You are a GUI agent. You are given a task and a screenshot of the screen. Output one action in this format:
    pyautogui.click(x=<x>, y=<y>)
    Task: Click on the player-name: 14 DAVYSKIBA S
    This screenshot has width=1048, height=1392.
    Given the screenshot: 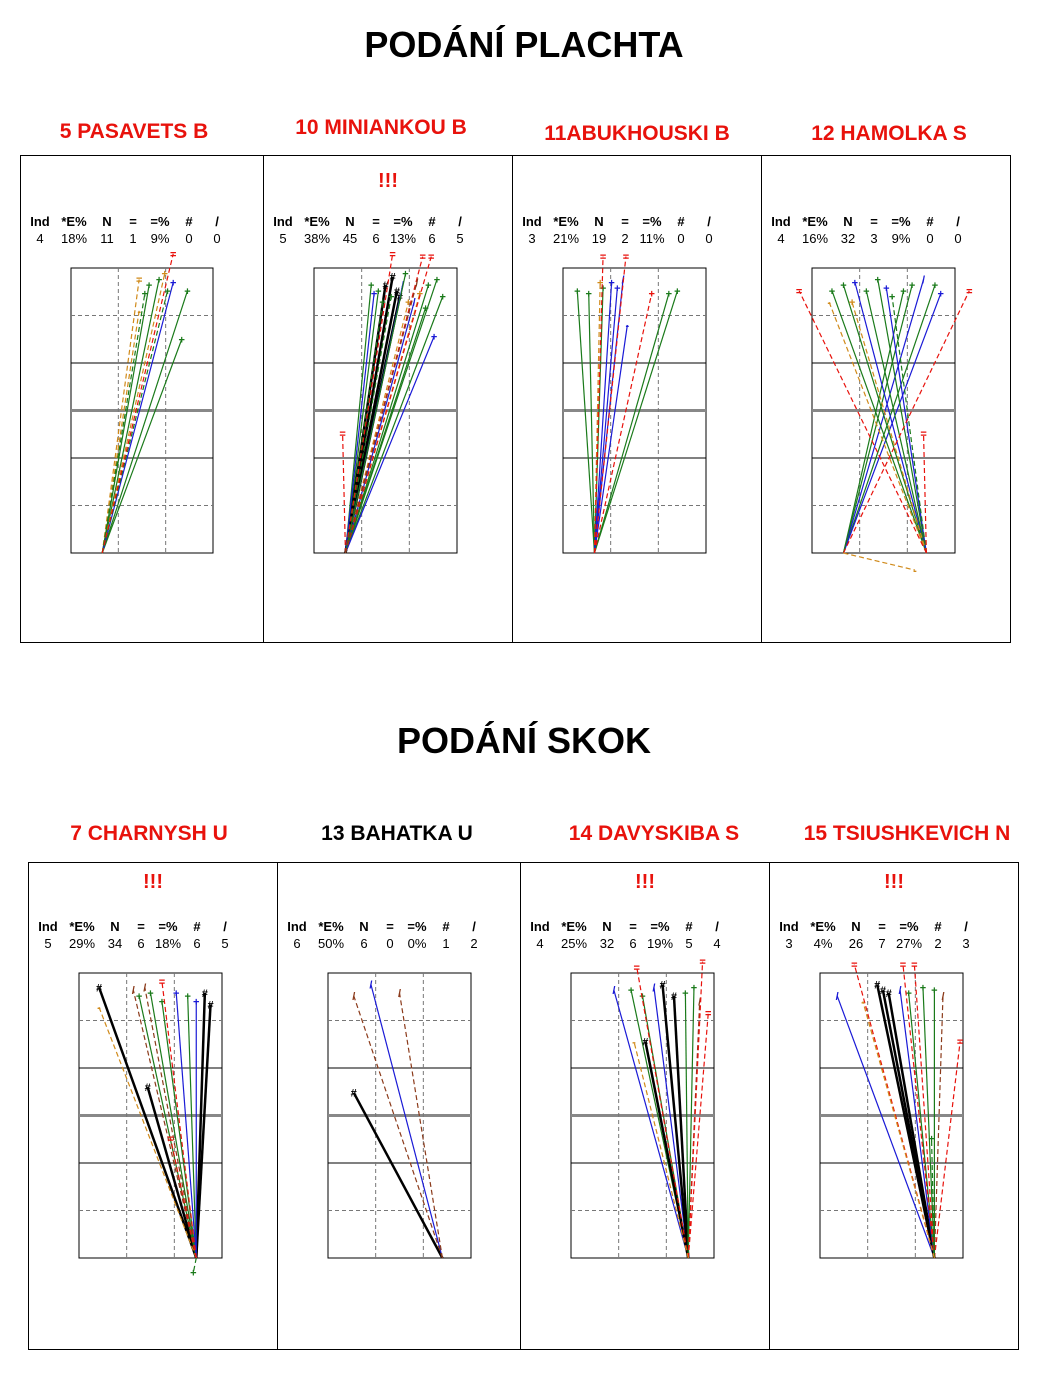 What is the action you would take?
    pyautogui.click(x=654, y=833)
    